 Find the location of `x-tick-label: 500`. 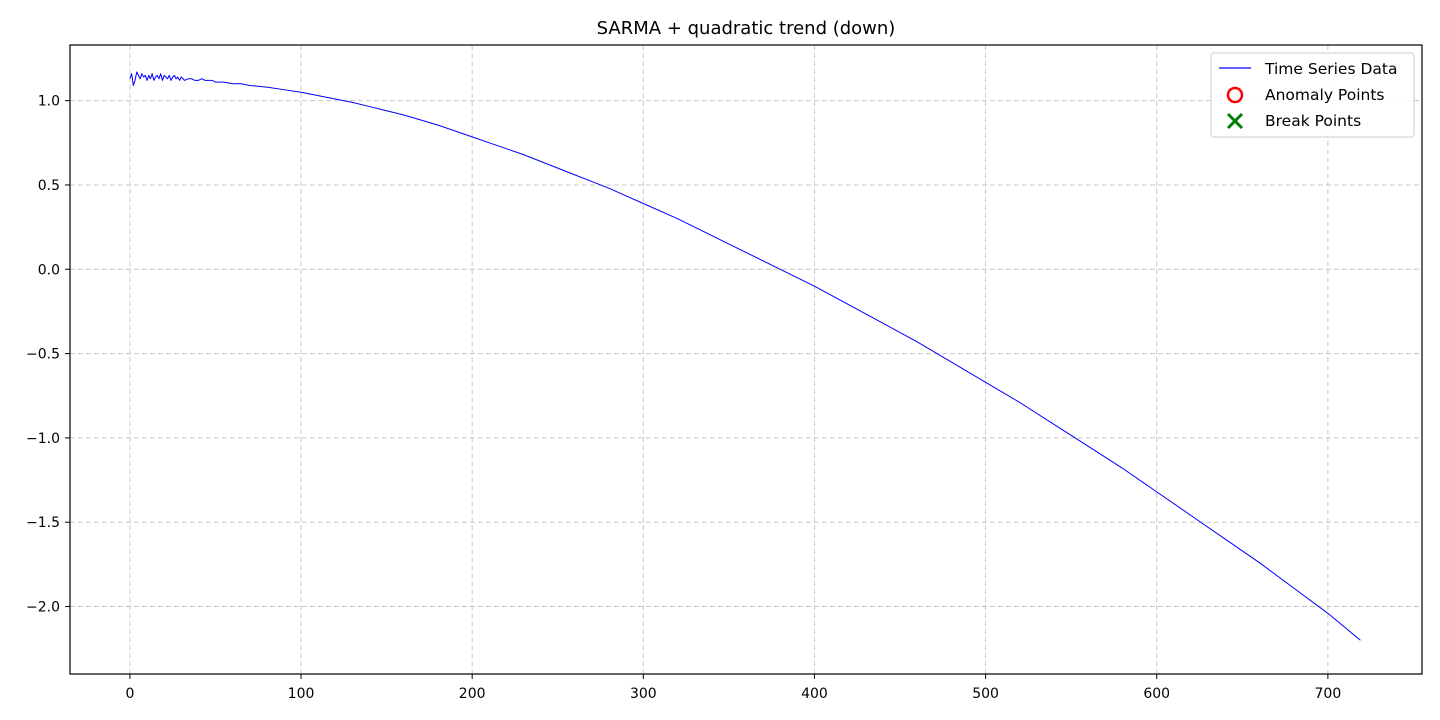

x-tick-label: 500 is located at coordinates (985, 694).